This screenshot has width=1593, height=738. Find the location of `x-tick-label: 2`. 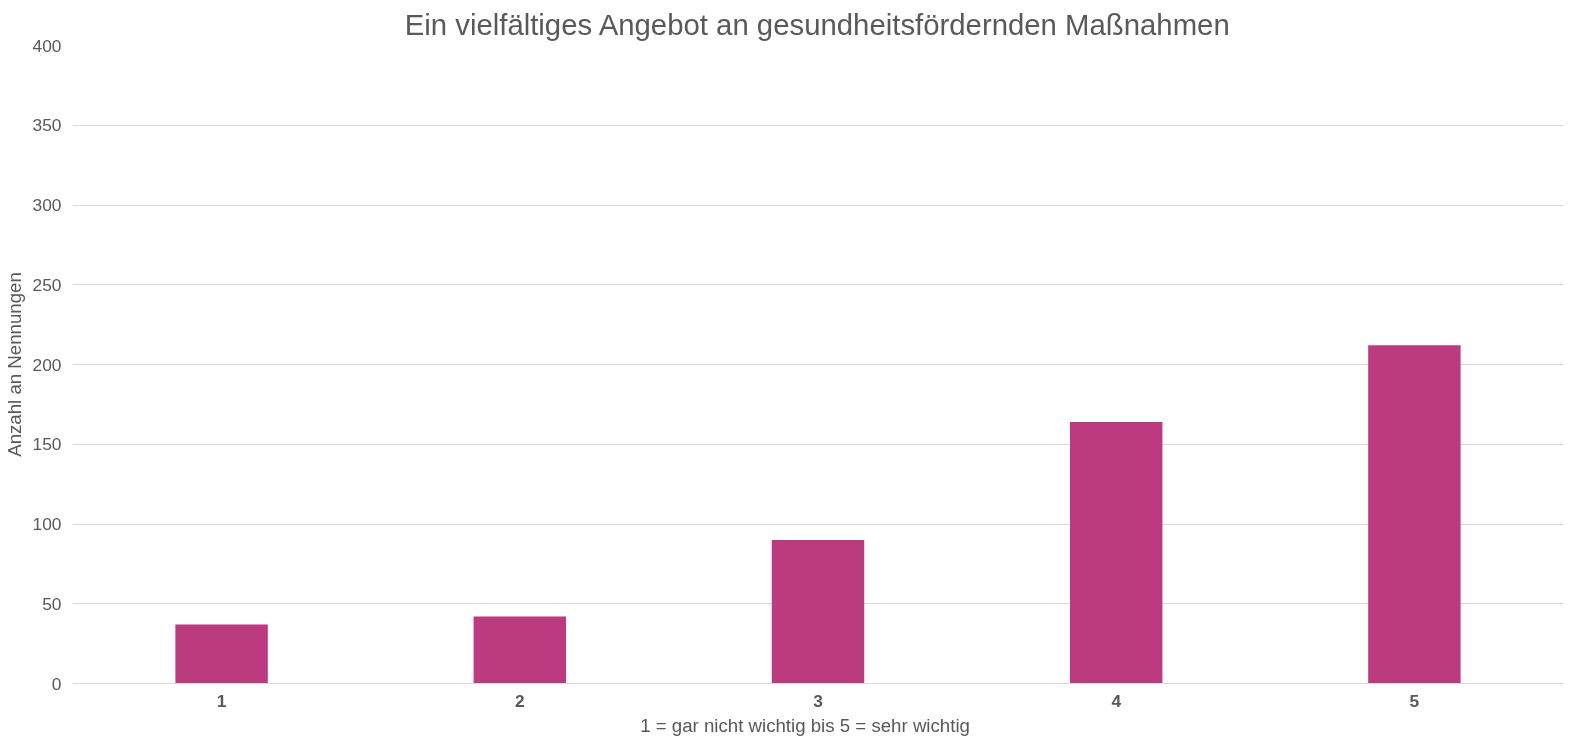

x-tick-label: 2 is located at coordinates (519, 700).